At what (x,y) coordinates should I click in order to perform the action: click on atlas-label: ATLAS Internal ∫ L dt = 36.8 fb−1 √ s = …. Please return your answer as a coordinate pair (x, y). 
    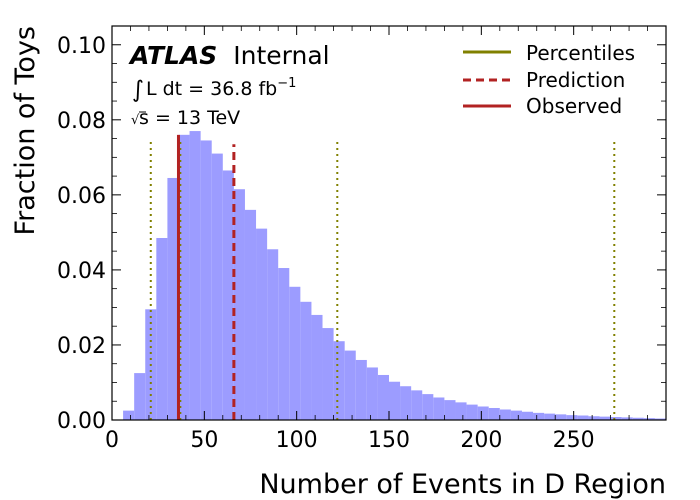
    Looking at the image, I should click on (229, 85).